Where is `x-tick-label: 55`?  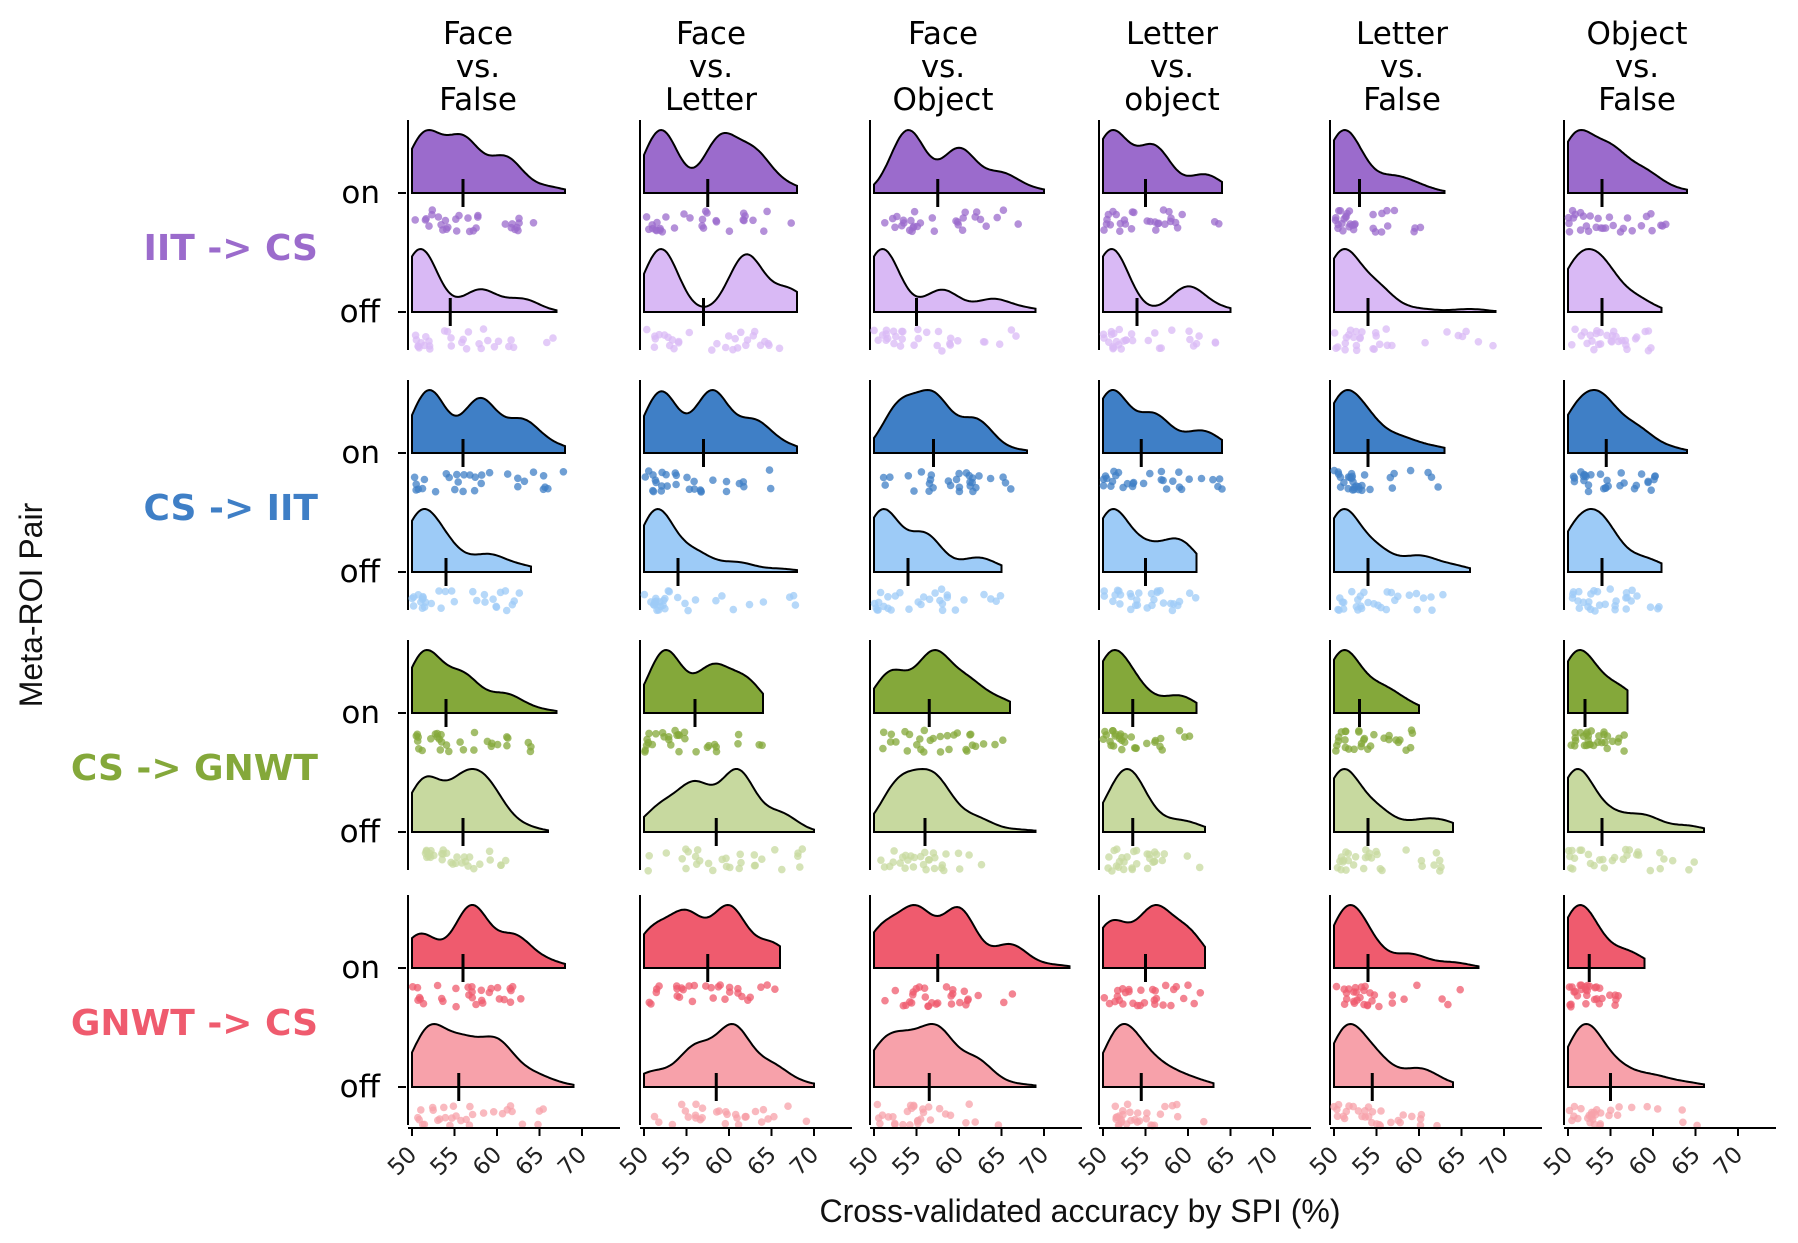 x-tick-label: 55 is located at coordinates (1136, 1161).